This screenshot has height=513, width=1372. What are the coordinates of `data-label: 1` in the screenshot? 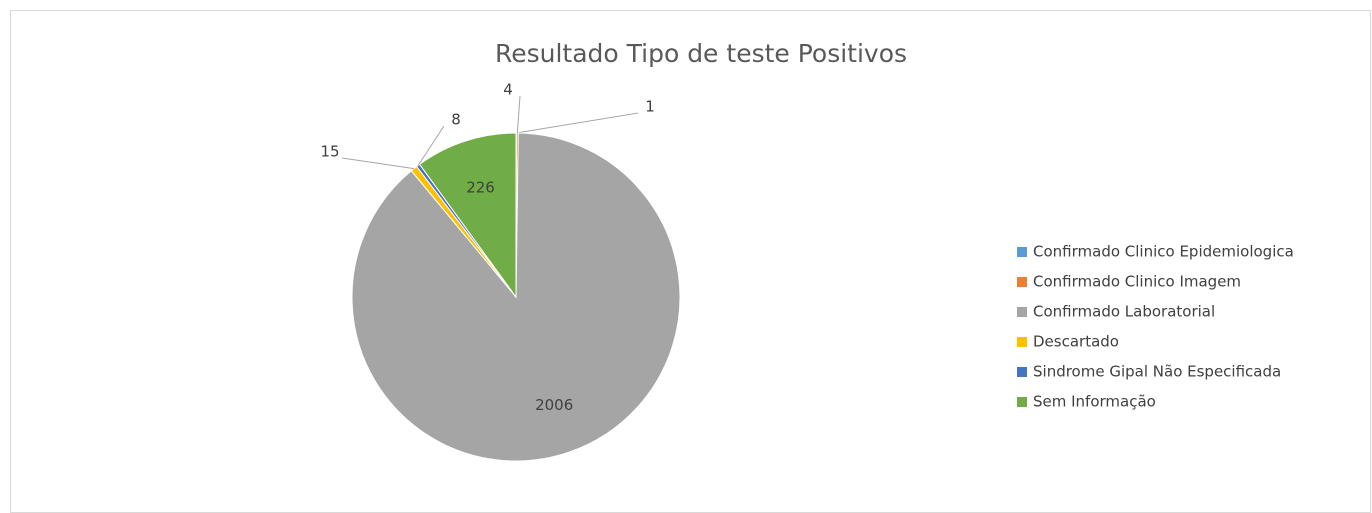 It's located at (650, 107).